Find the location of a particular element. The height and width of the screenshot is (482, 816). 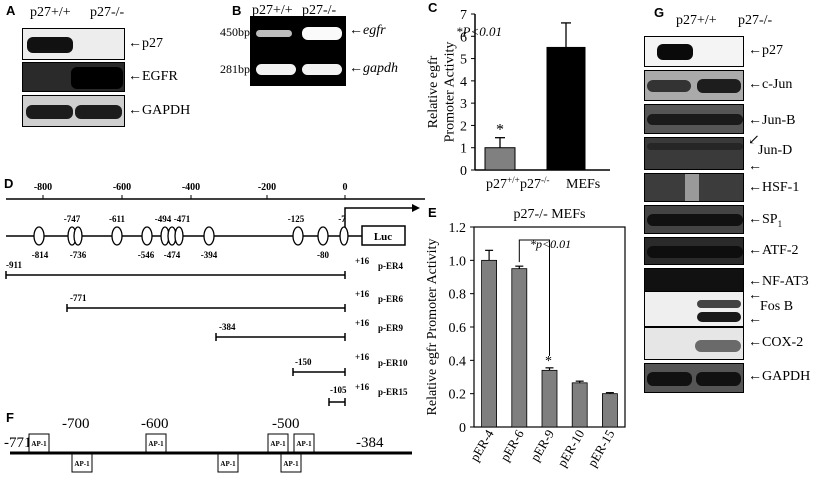

construct-er10-end: +16 is located at coordinates (362, 357).